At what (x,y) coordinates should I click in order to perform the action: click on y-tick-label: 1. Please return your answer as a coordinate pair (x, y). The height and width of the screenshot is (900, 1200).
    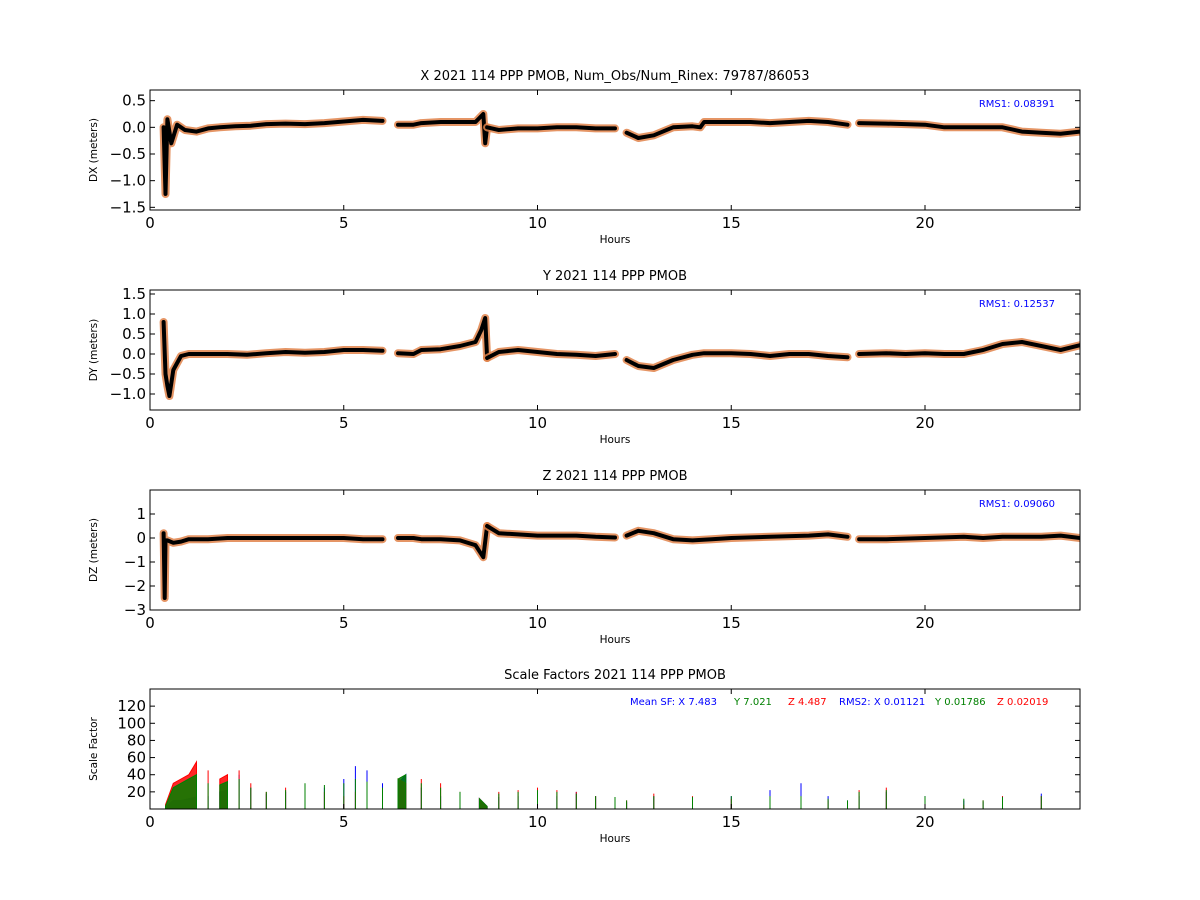
    Looking at the image, I should click on (141, 514).